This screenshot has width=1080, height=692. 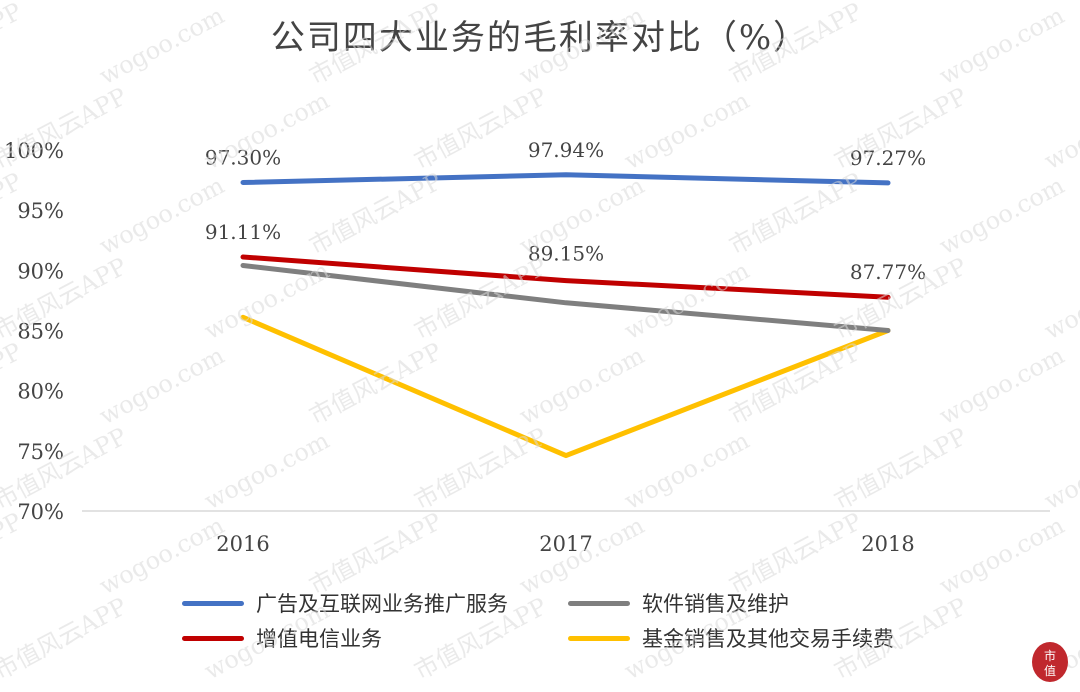 I want to click on y-tick-label: 70%, so click(x=40, y=512).